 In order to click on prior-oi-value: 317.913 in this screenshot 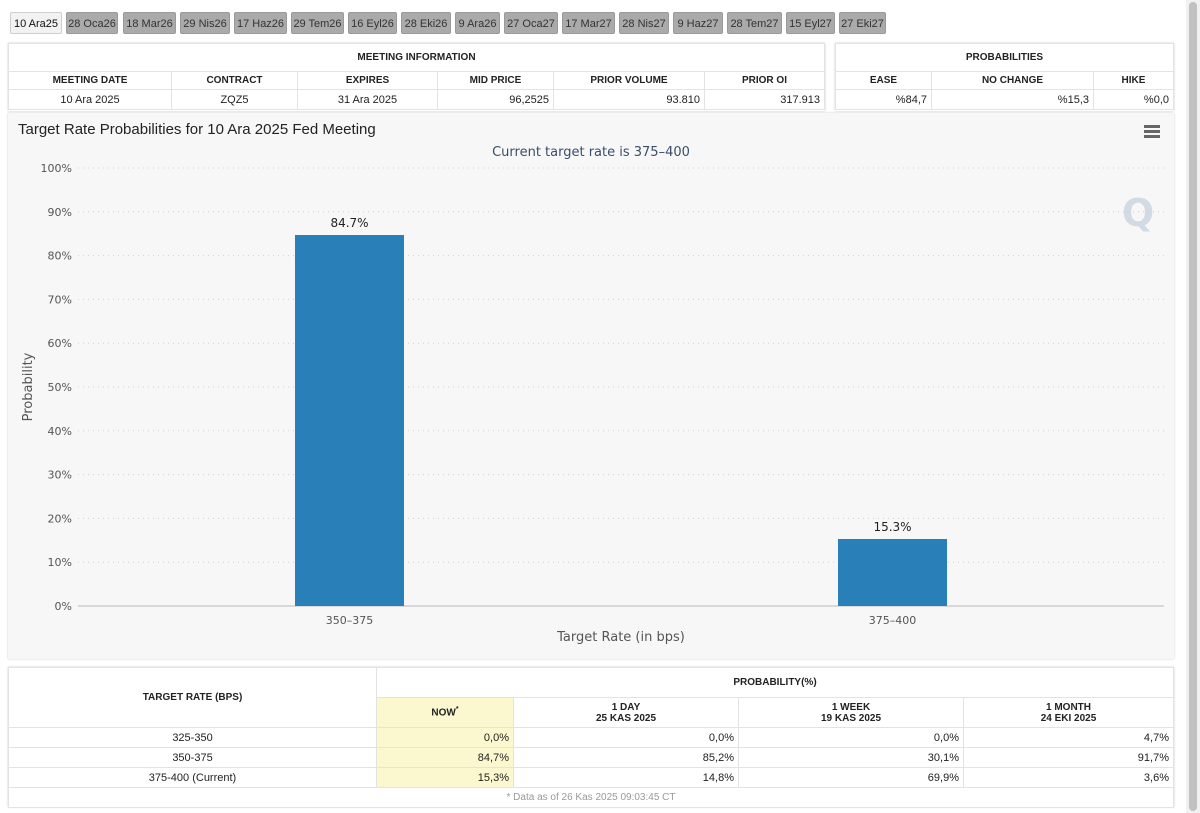, I will do `click(764, 99)`.